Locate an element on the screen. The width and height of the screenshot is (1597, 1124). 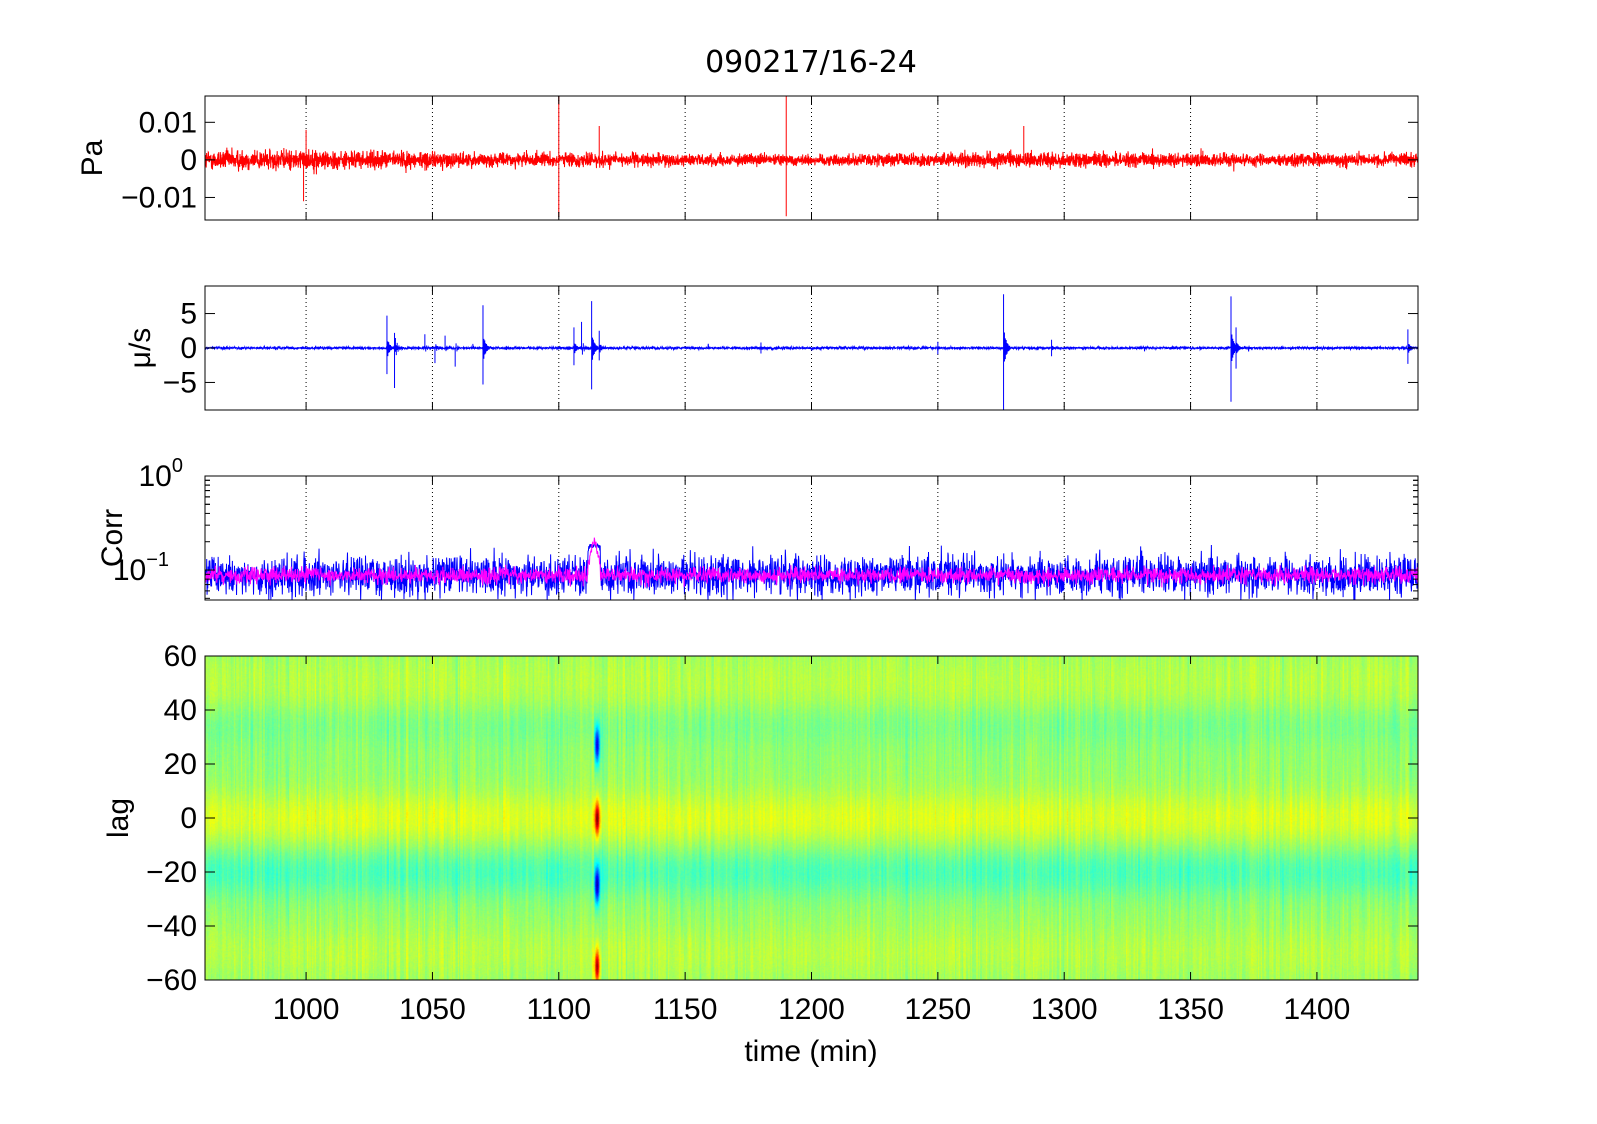
x-axis-label: time (min) is located at coordinates (810, 1051).